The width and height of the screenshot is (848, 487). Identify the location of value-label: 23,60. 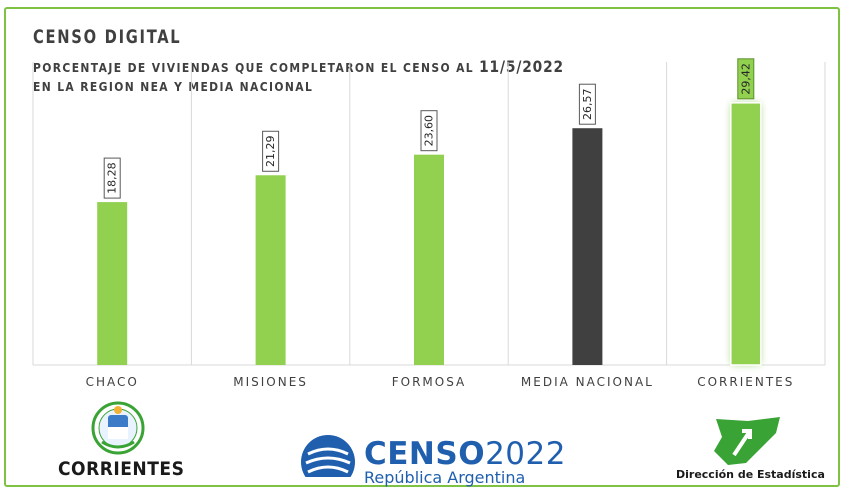
(429, 131).